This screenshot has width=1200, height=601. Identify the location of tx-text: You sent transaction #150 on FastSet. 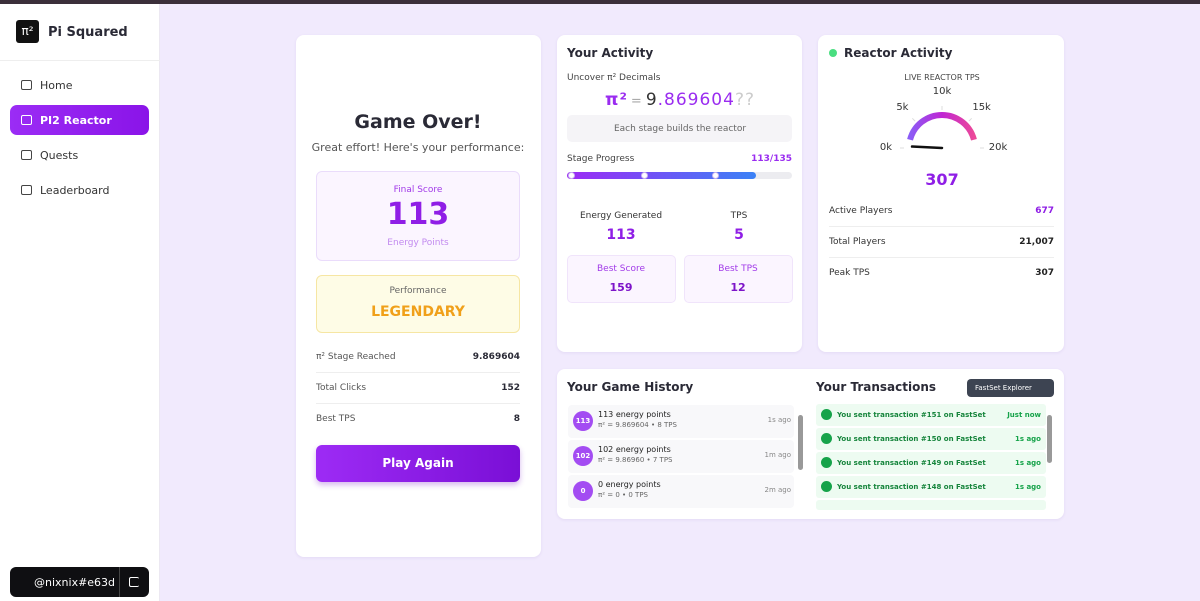
(911, 438).